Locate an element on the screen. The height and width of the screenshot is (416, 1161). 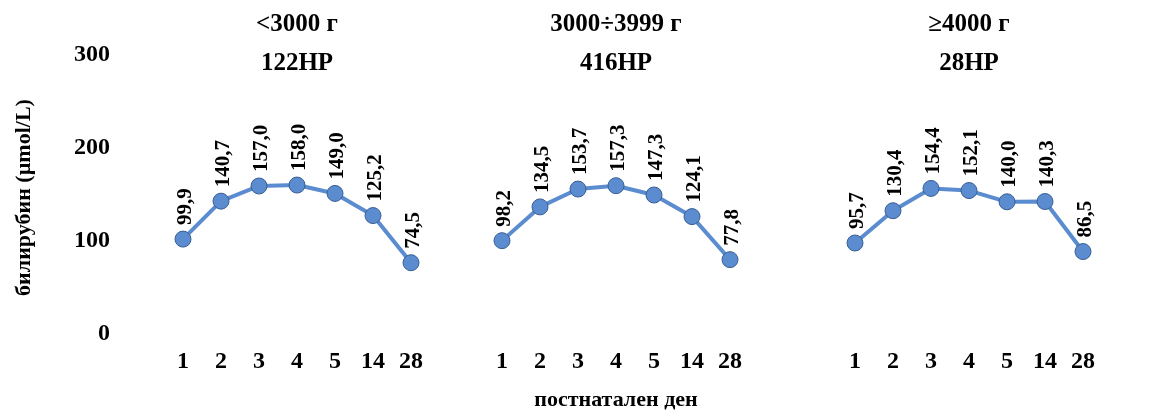
data-label: 152,1 is located at coordinates (970, 153).